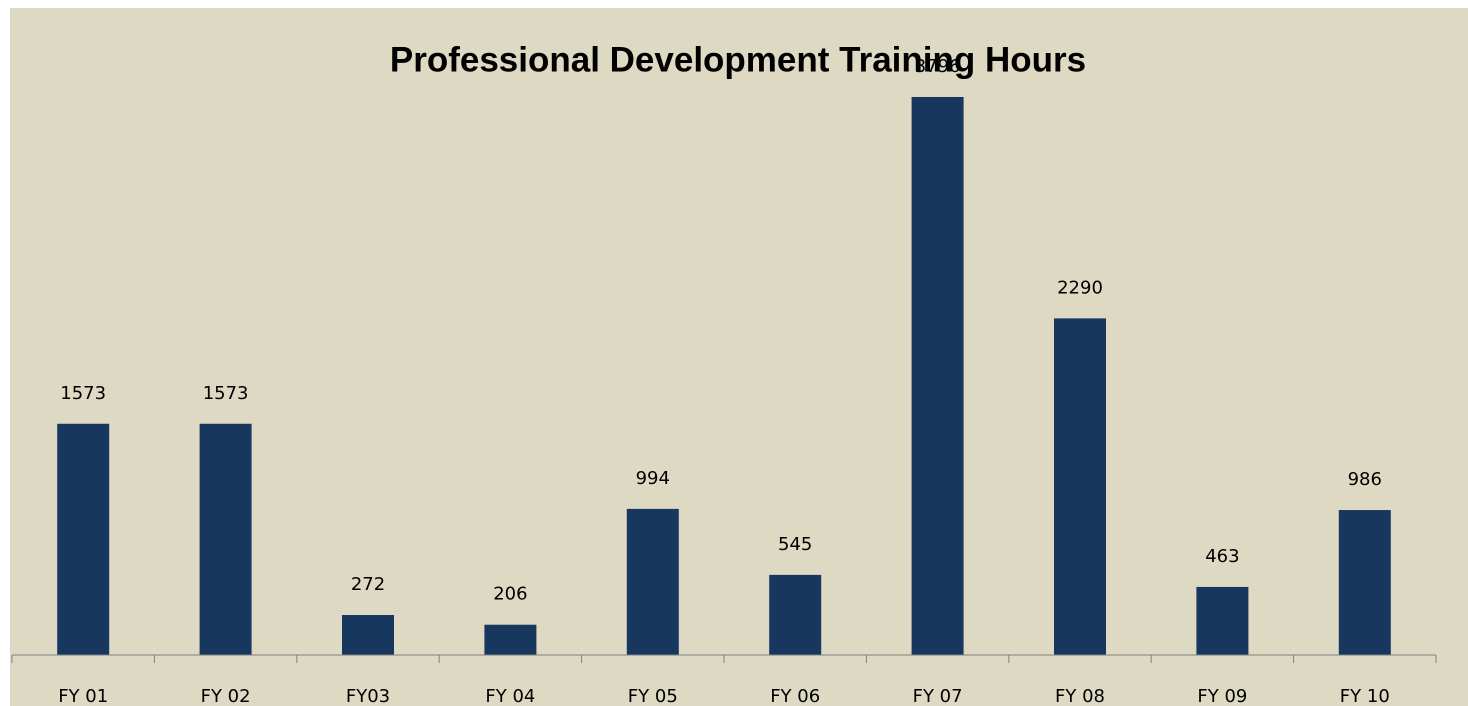  I want to click on data-label: 545, so click(795, 544).